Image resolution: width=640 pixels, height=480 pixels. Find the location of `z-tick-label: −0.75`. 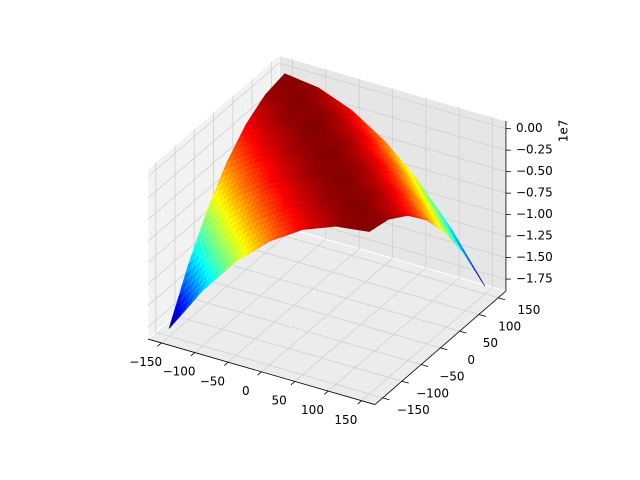

z-tick-label: −0.75 is located at coordinates (534, 193).